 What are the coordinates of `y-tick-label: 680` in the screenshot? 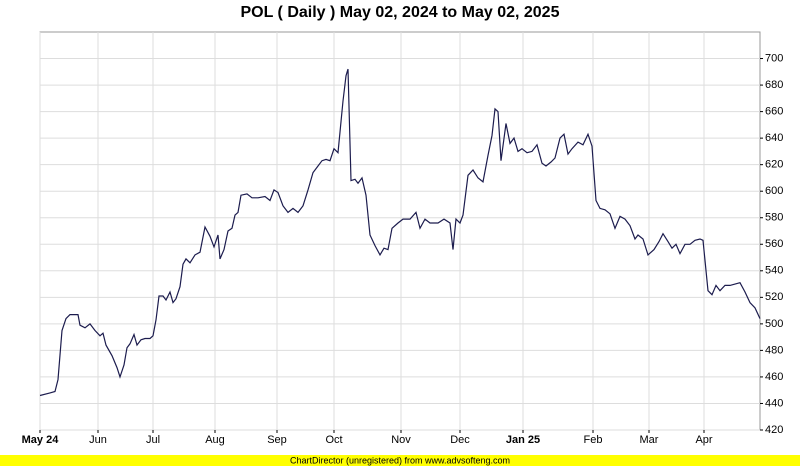 It's located at (774, 85).